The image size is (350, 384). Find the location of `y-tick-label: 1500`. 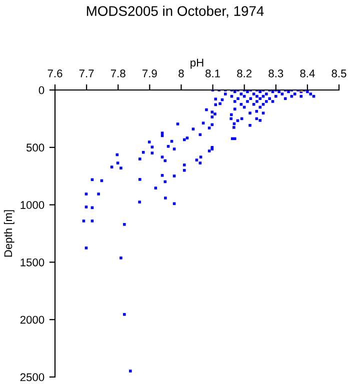

y-tick-label: 1500 is located at coordinates (32, 262).